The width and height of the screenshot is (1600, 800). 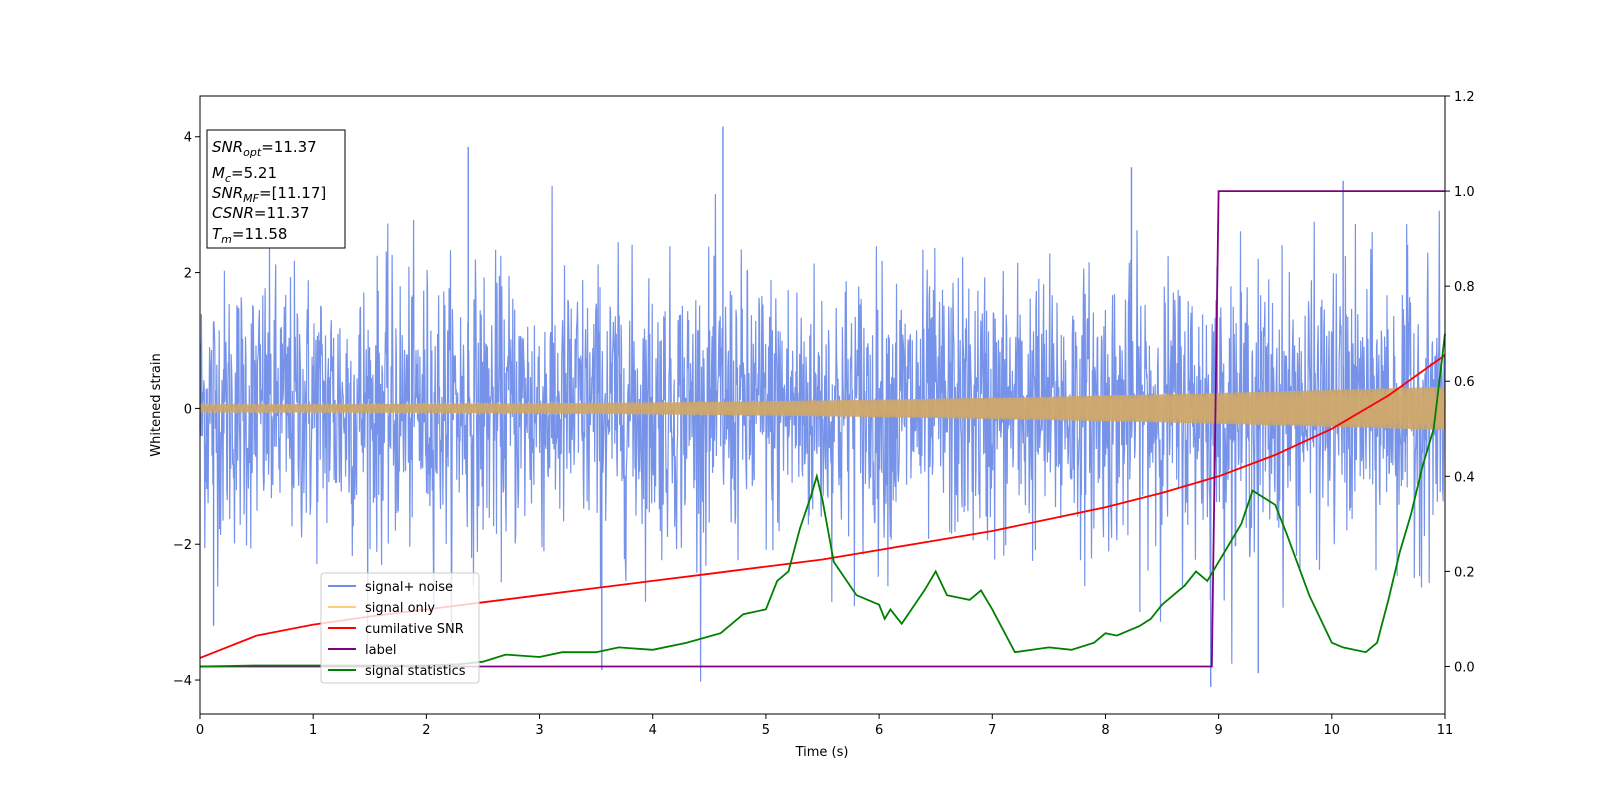 I want to click on y-tick-label: −2, so click(x=182, y=545).